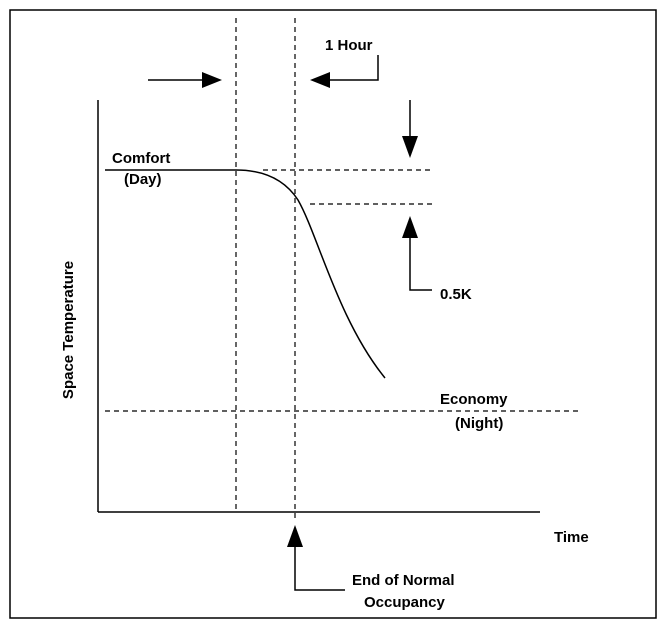 The height and width of the screenshot is (626, 666). Describe the element at coordinates (417, 195) in the screenshot. I see `delta-arrows` at that location.